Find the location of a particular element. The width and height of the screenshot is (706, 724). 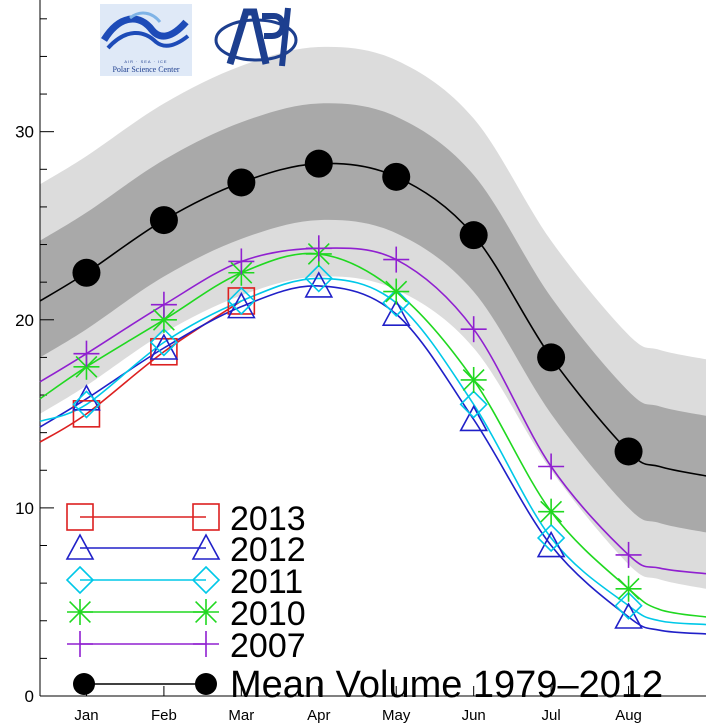

legend-label: 2007 is located at coordinates (268, 646).